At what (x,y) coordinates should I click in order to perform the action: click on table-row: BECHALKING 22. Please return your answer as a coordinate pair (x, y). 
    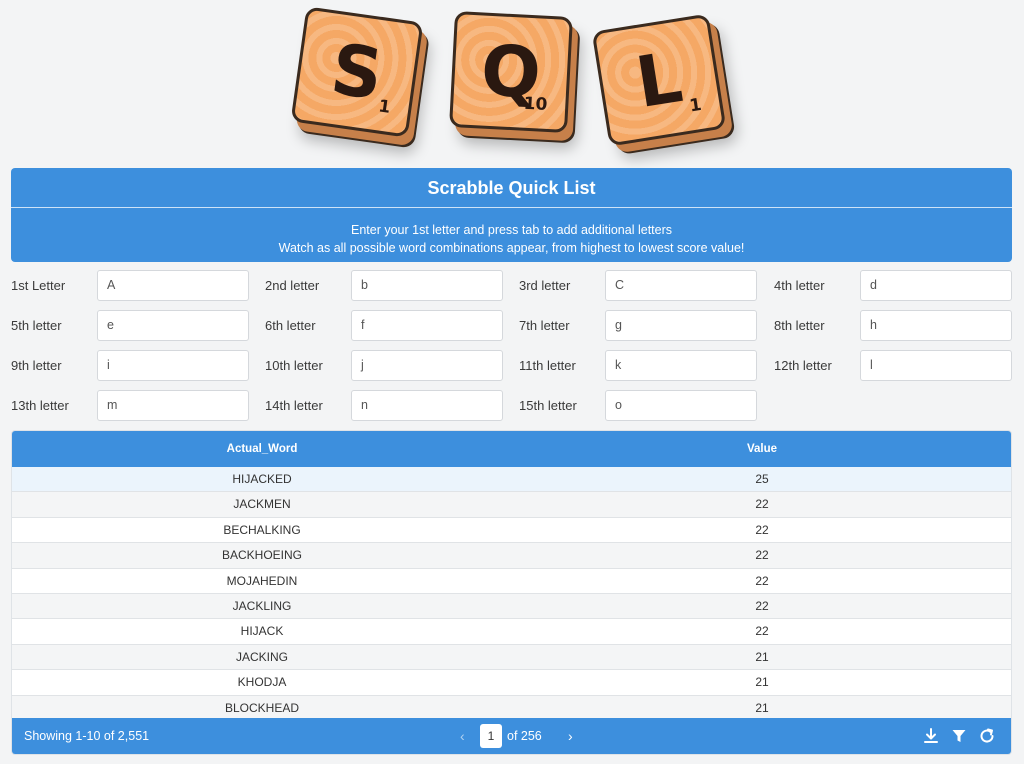
    Looking at the image, I should click on (511, 531).